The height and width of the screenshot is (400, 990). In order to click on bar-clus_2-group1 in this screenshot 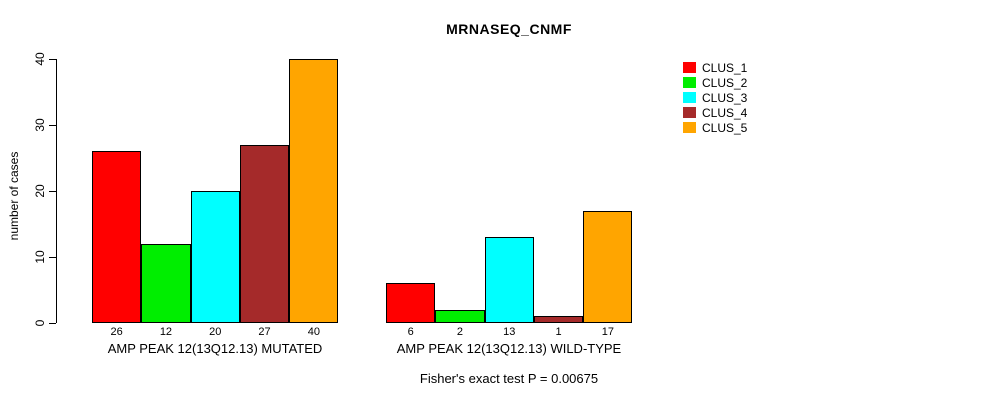, I will do `click(166, 283)`.